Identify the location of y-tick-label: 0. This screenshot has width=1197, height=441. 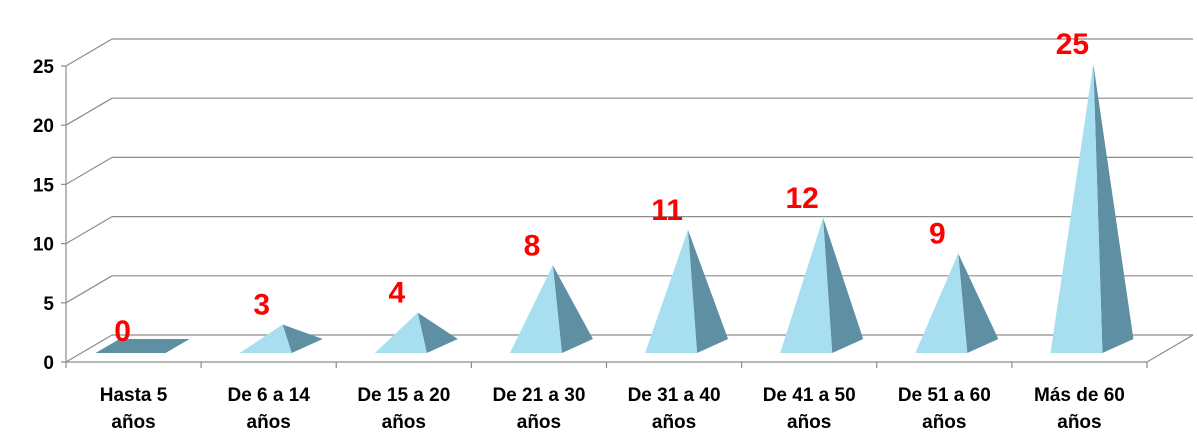
(48, 363).